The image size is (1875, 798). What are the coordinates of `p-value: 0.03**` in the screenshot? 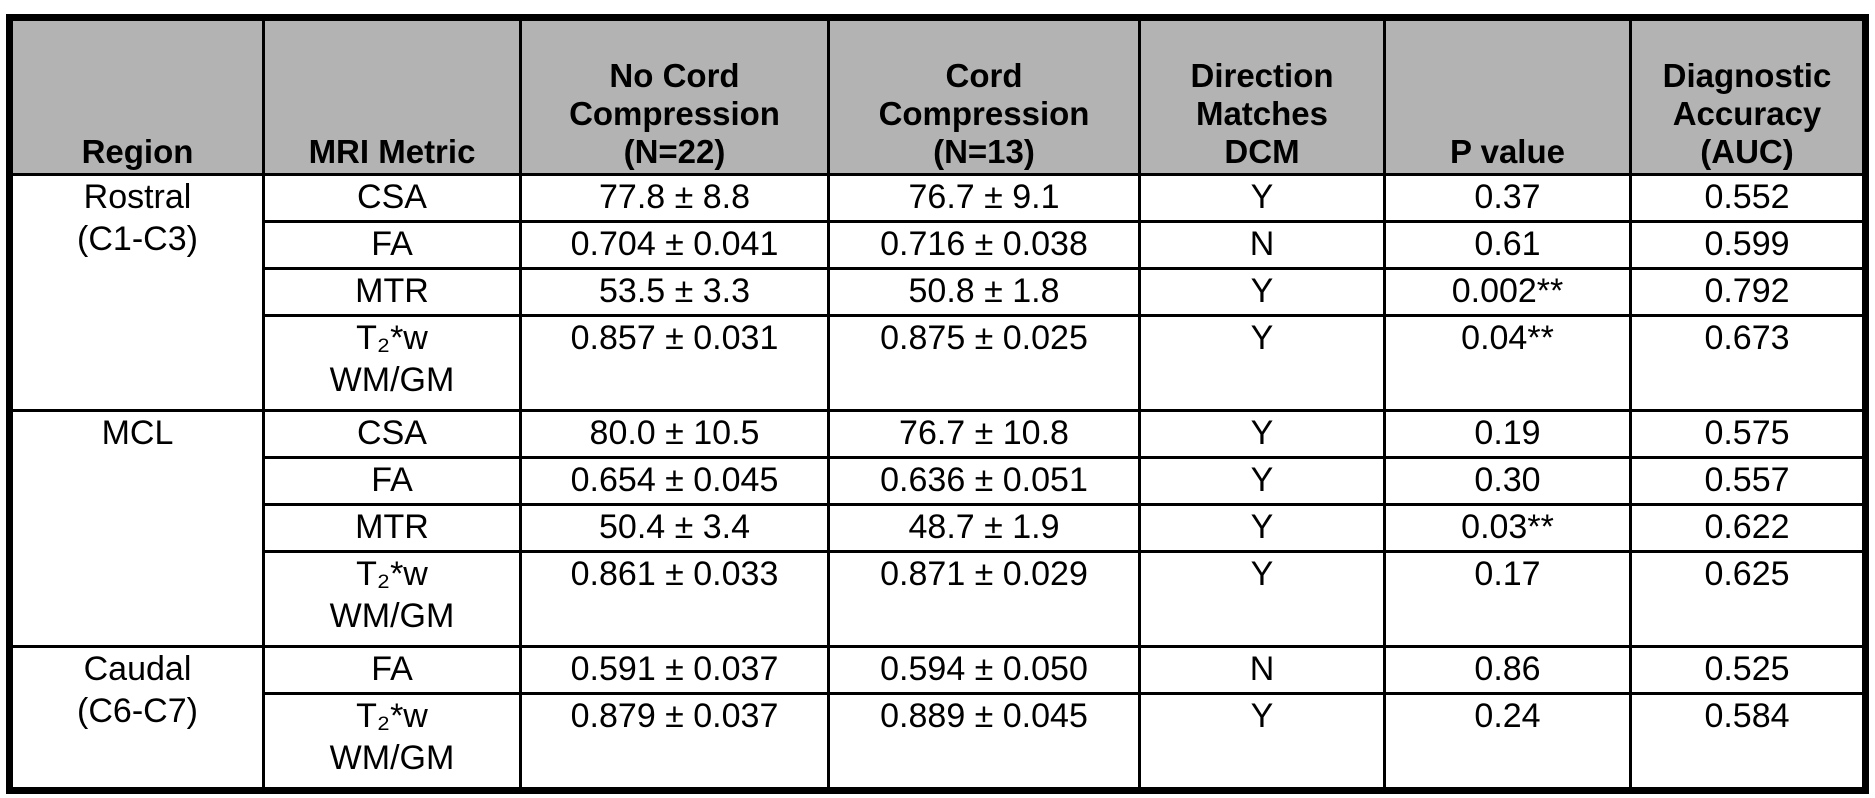 It's located at (1507, 528).